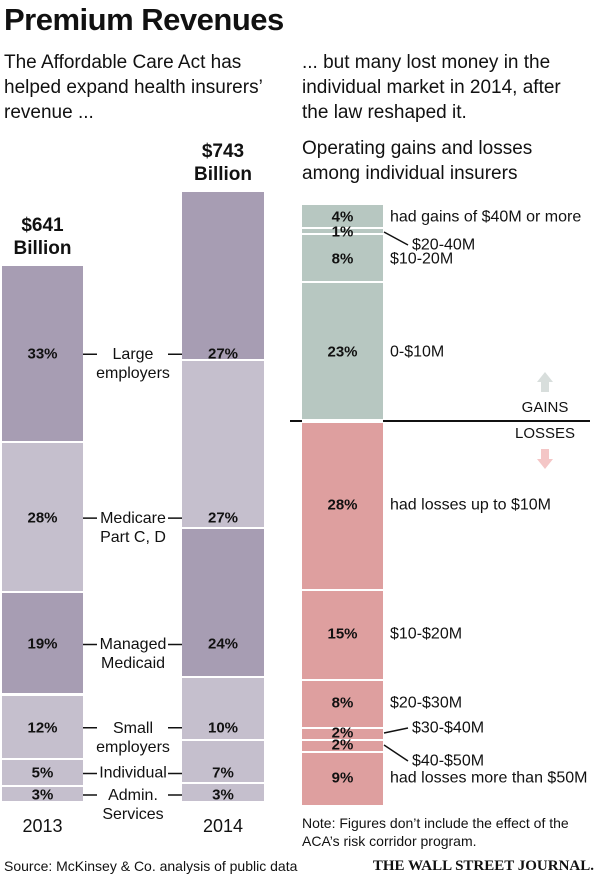 The width and height of the screenshot is (600, 881). I want to click on title: Premium Revenues, so click(144, 19).